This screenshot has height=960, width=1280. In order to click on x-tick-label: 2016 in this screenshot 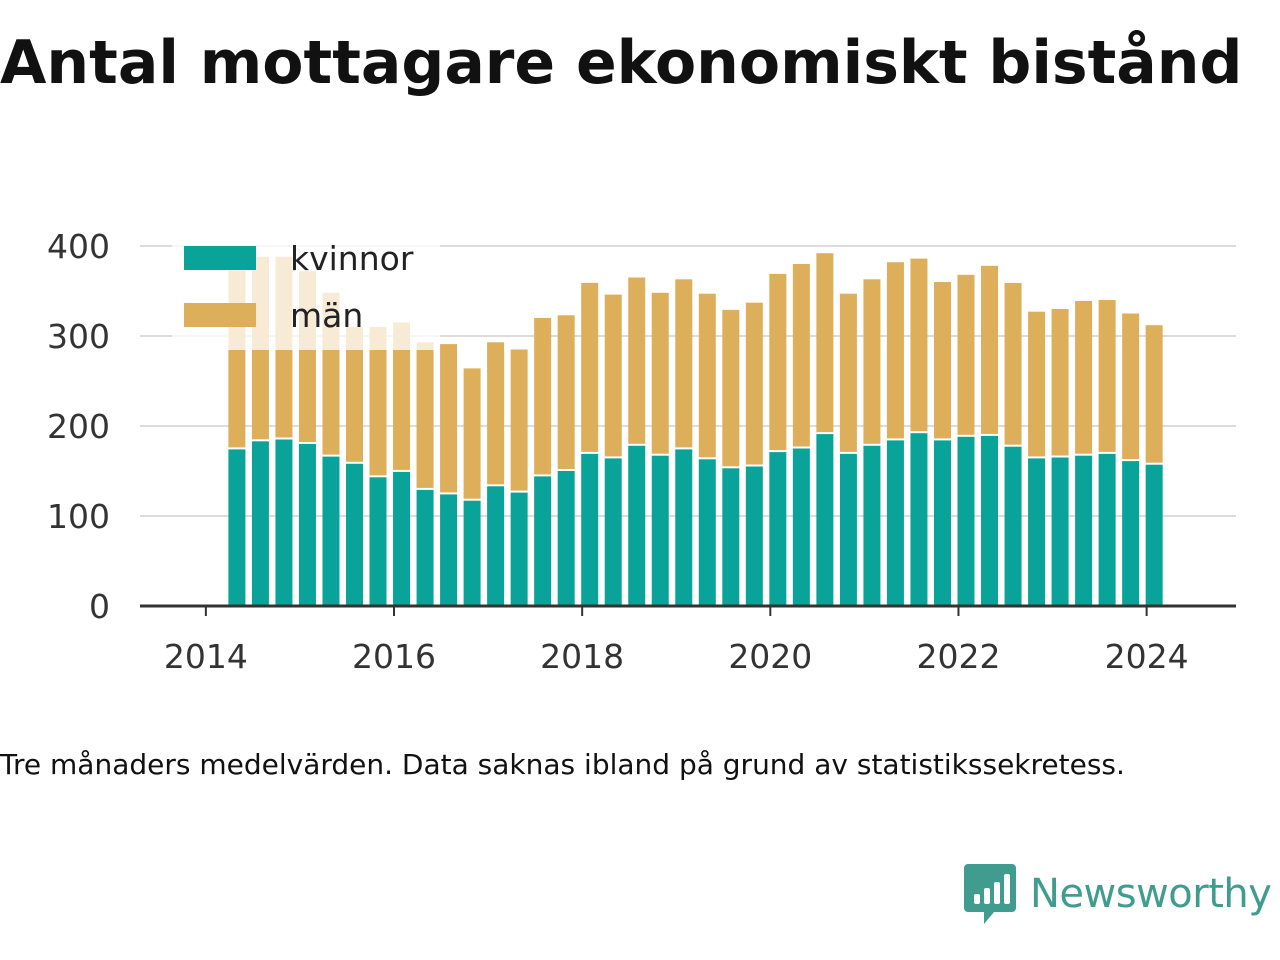, I will do `click(394, 656)`.